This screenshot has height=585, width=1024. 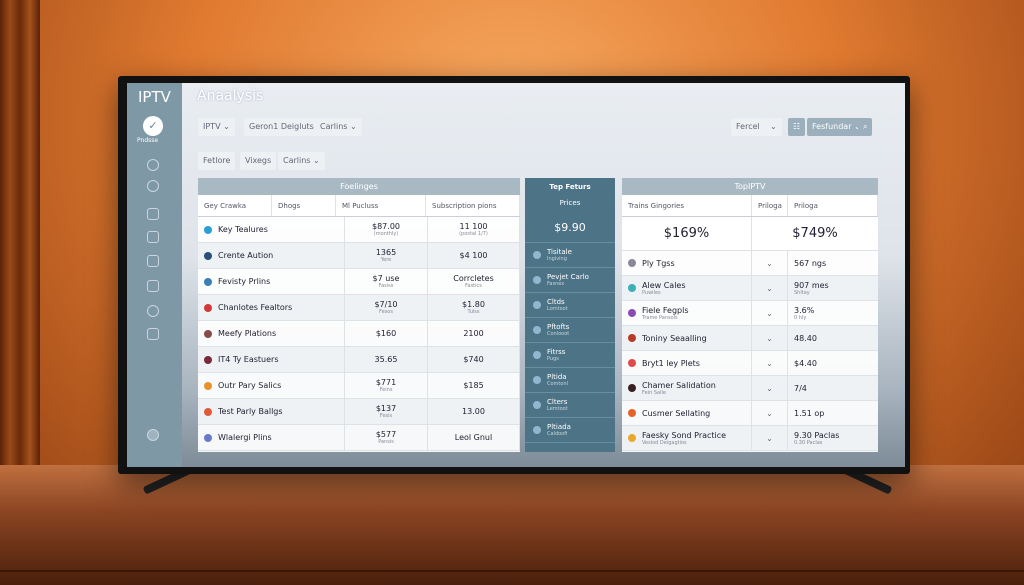 I want to click on filter-carlins: Carlins ⌄, so click(x=338, y=127).